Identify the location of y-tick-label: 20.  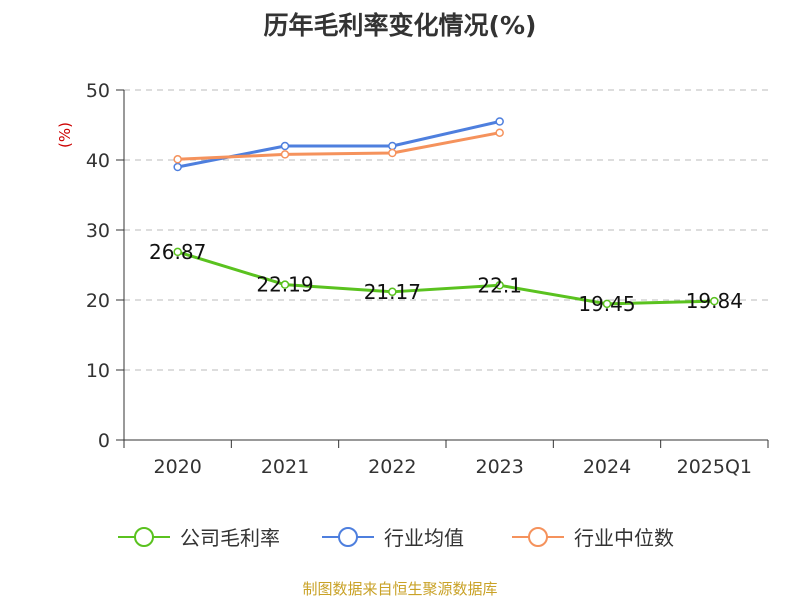
(98, 301).